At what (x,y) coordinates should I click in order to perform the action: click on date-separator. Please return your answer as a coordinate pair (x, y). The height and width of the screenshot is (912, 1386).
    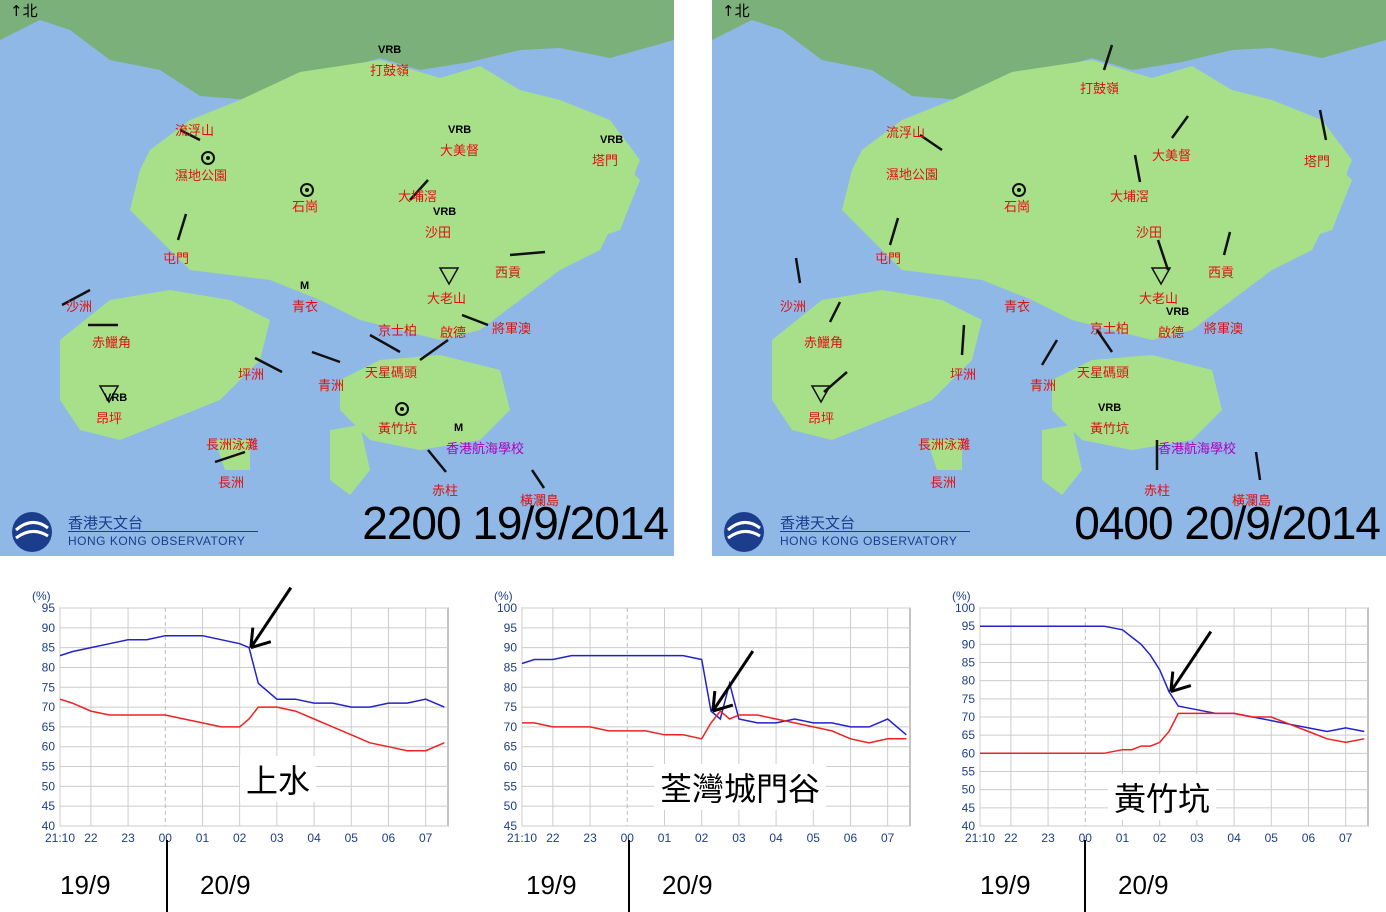
    Looking at the image, I should click on (1085, 876).